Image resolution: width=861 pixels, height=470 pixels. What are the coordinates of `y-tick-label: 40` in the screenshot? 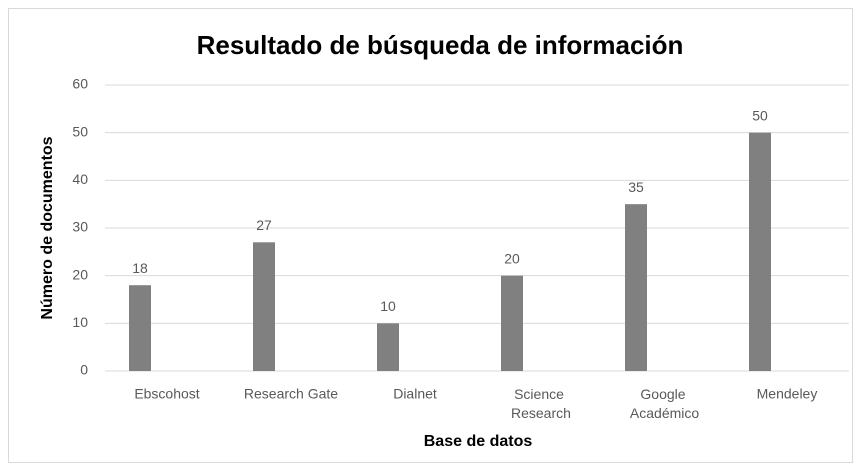 It's located at (80, 179).